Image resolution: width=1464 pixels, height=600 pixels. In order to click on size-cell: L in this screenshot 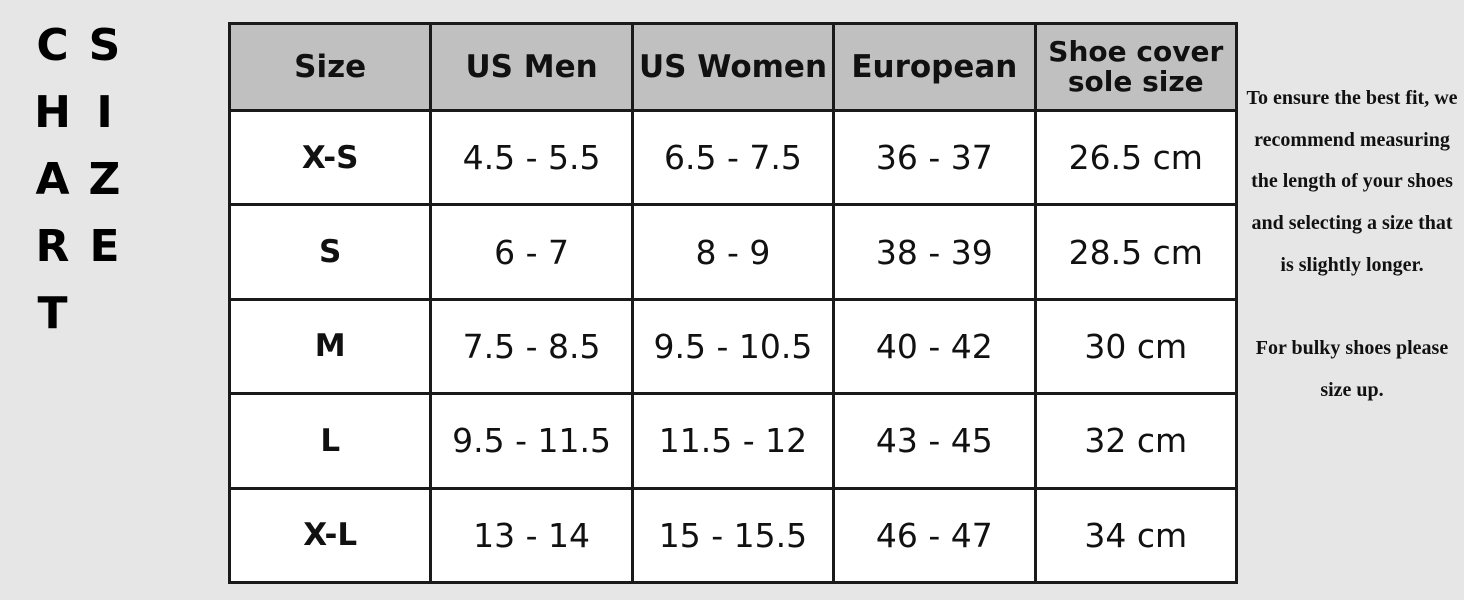, I will do `click(330, 441)`.